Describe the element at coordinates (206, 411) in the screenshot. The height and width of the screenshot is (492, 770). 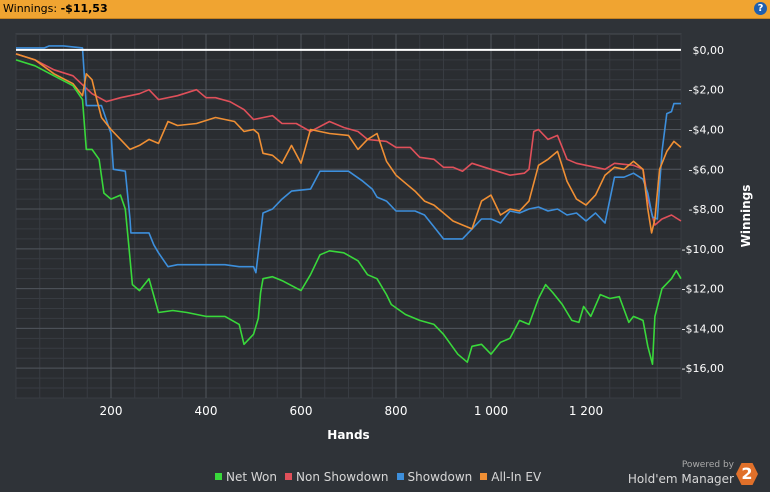
I see `x-tick-label: 400` at that location.